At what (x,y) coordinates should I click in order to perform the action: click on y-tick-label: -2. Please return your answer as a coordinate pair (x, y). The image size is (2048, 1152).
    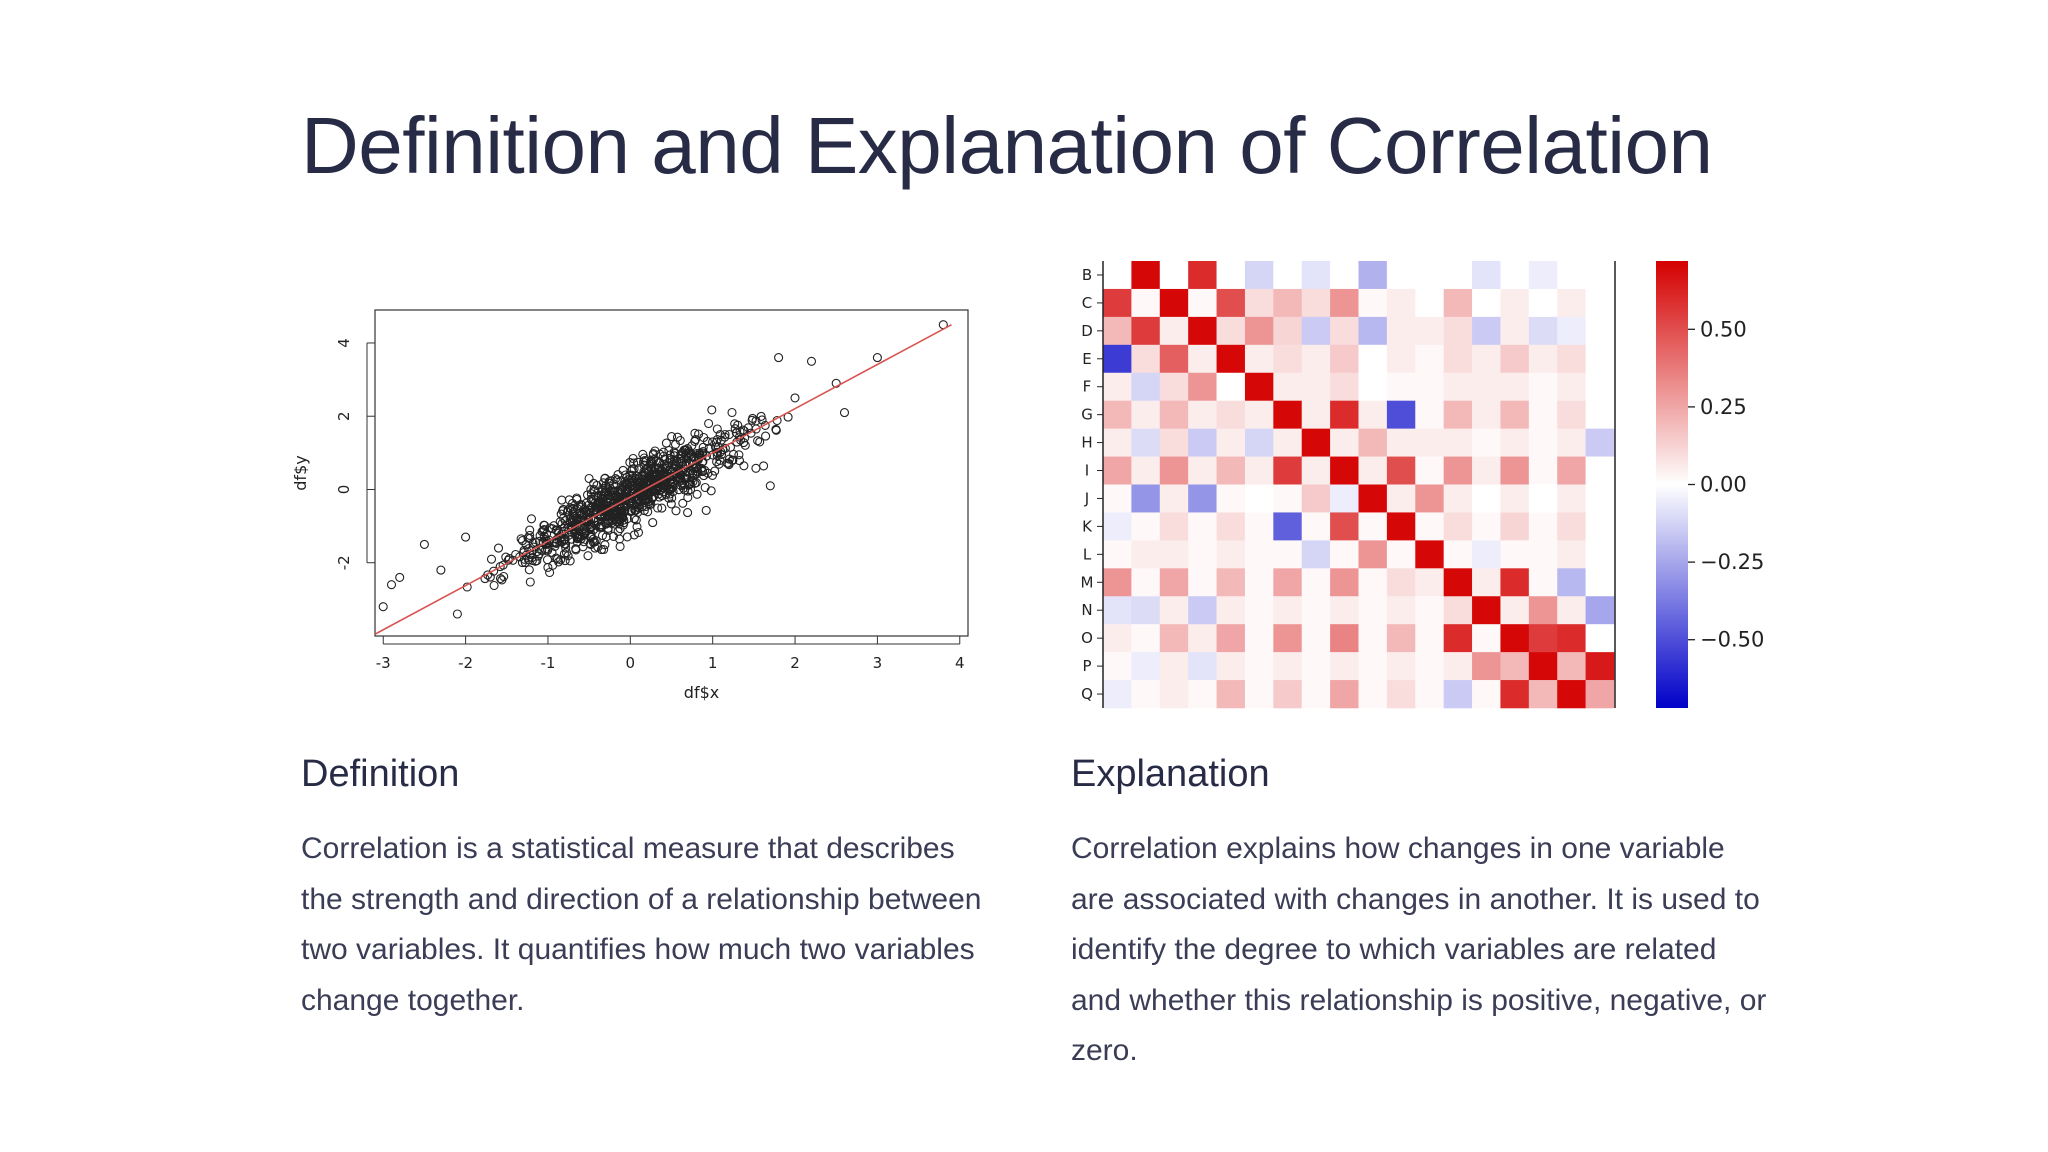
    Looking at the image, I should click on (344, 562).